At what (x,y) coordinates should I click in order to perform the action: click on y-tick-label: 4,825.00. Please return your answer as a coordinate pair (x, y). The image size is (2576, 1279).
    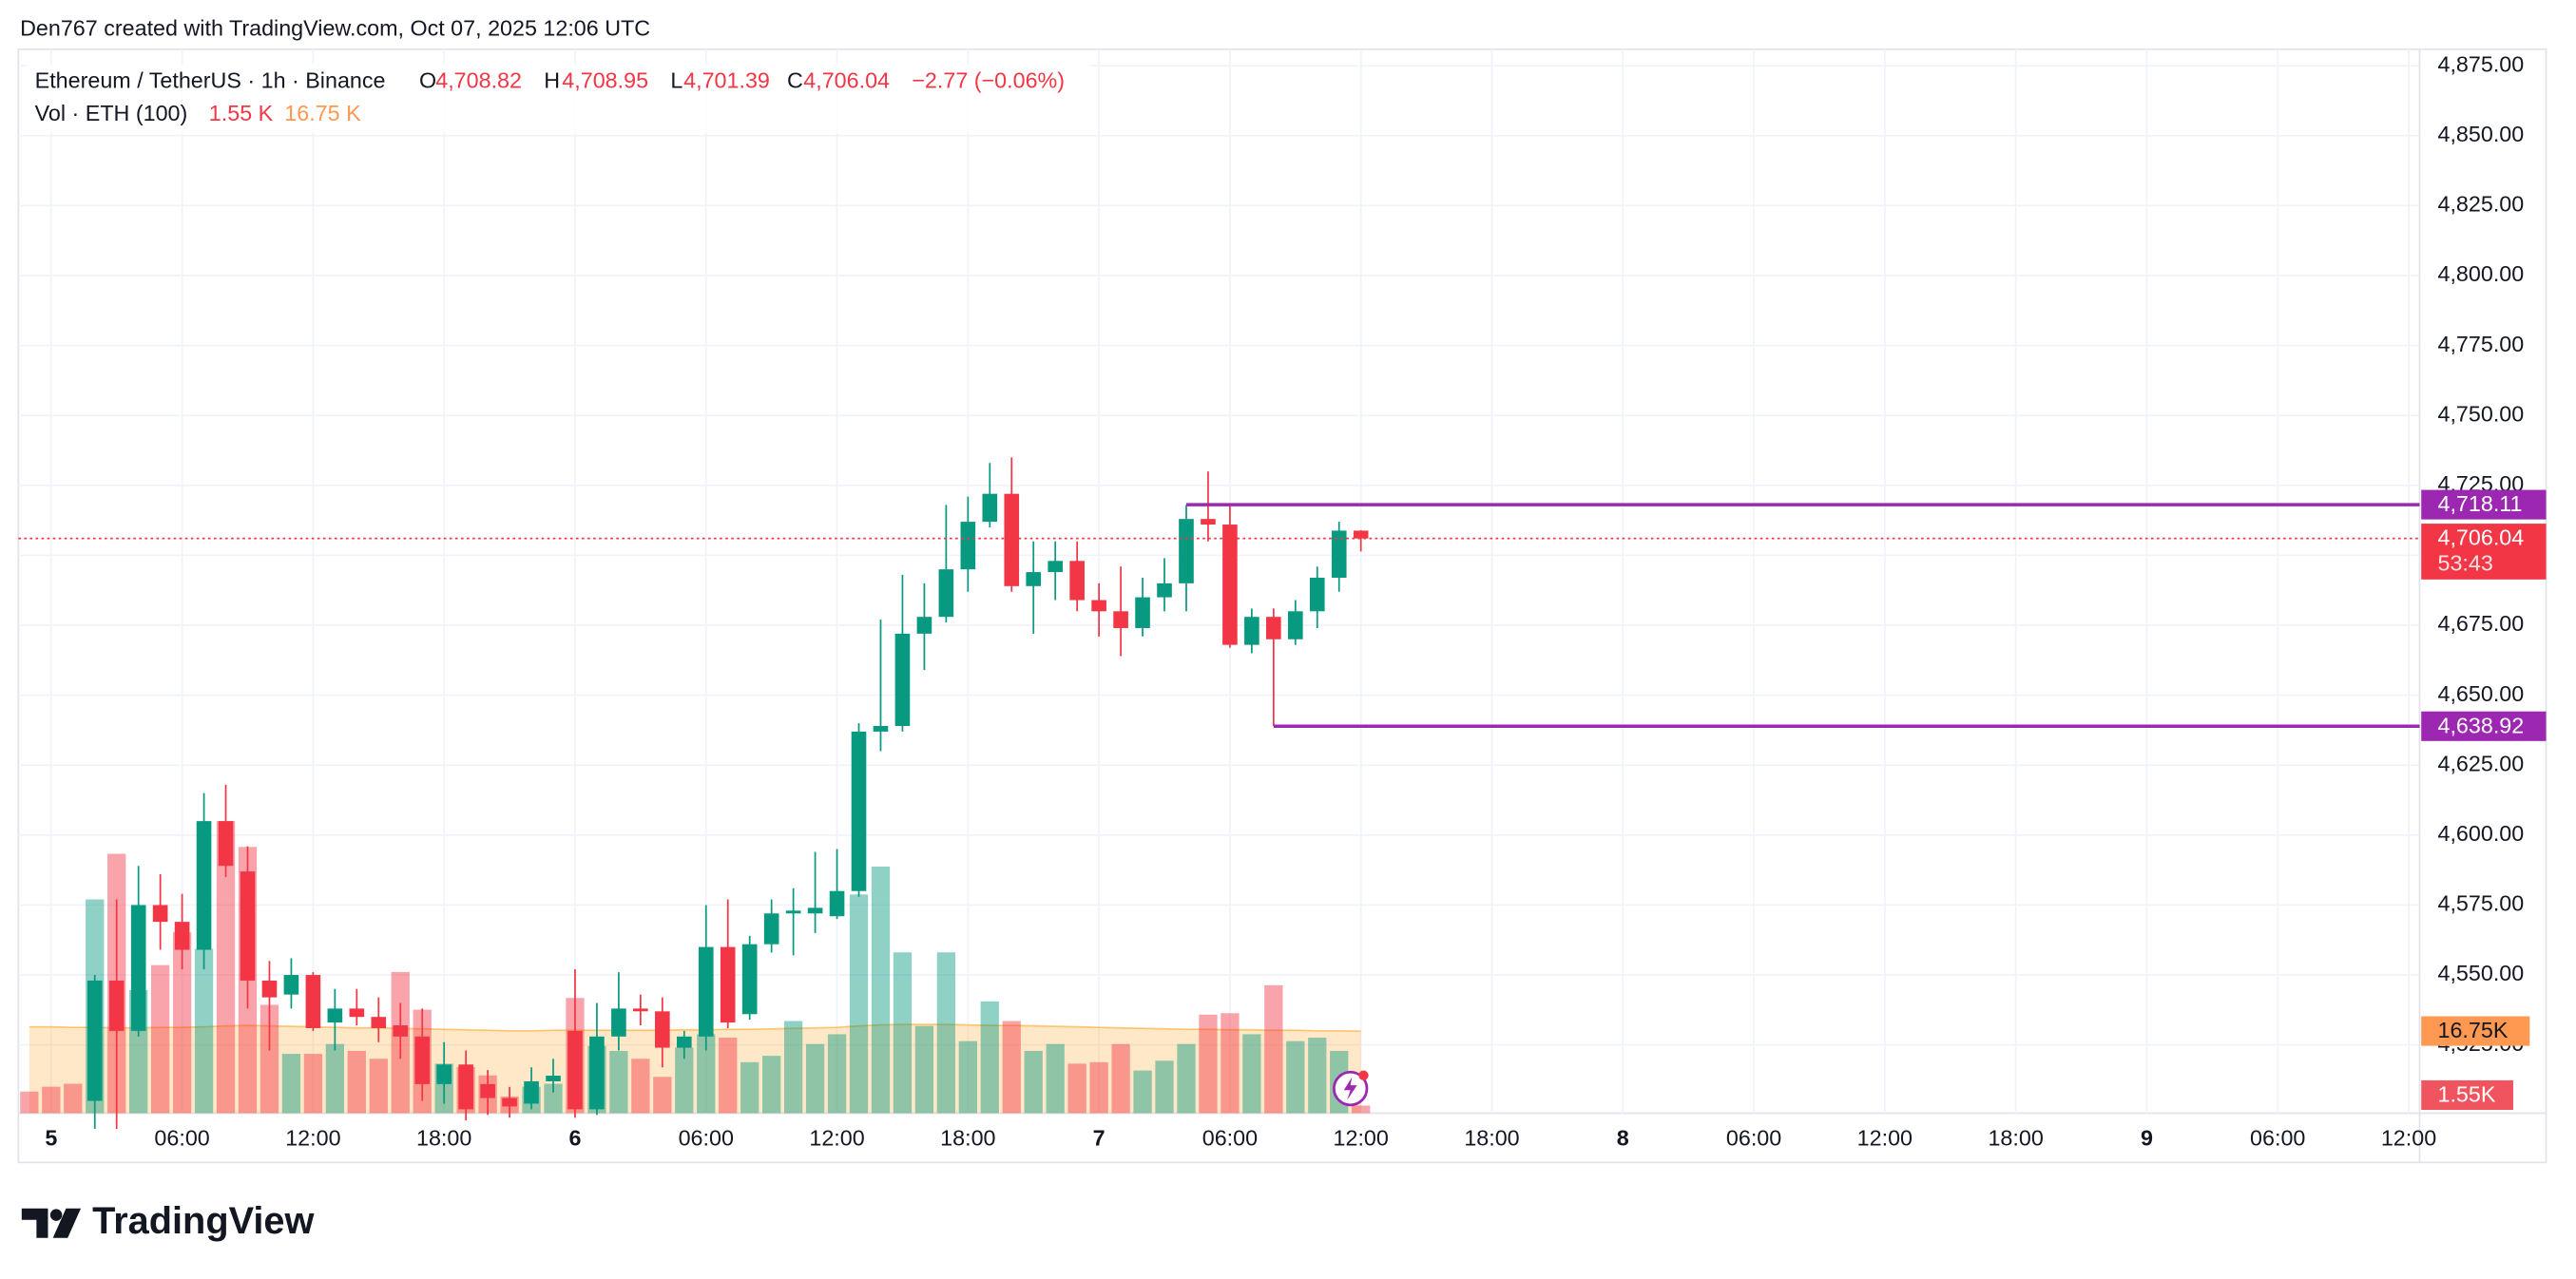
    Looking at the image, I should click on (2481, 205).